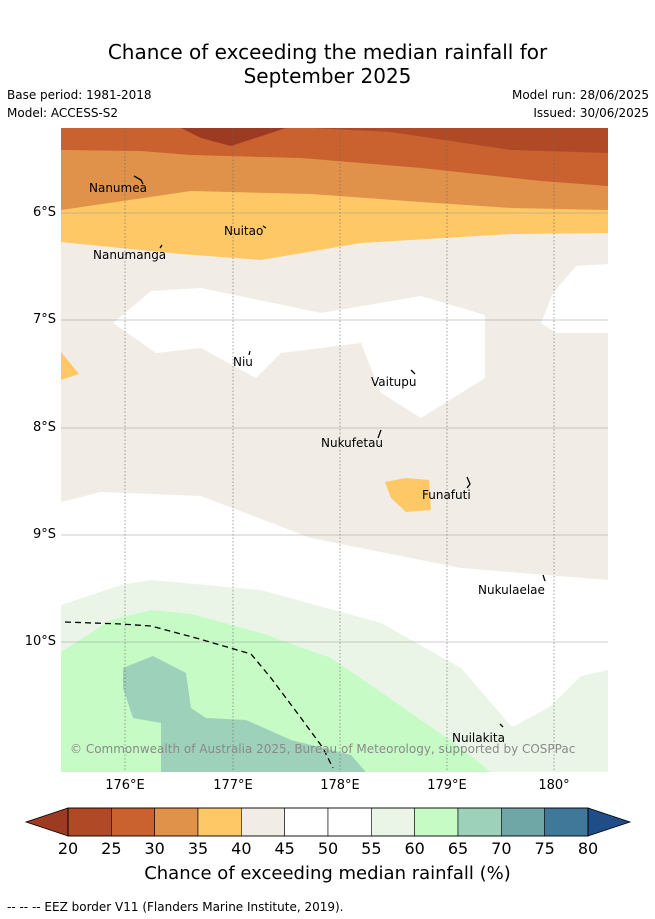 This screenshot has width=655, height=919. What do you see at coordinates (68, 848) in the screenshot?
I see `colorbar-tick-label: 20` at bounding box center [68, 848].